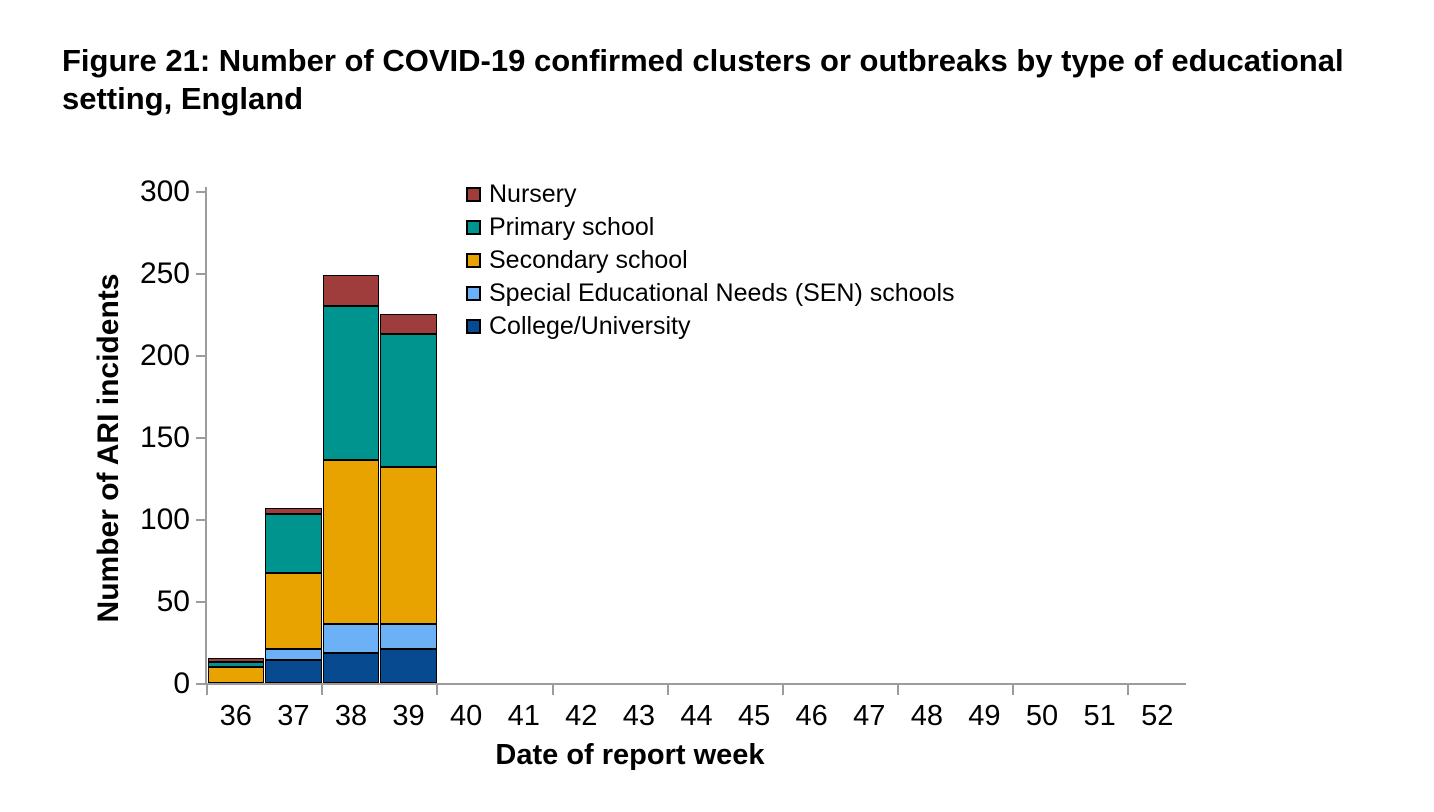 This screenshot has width=1434, height=812. I want to click on y-tick-label: 50, so click(173, 601).